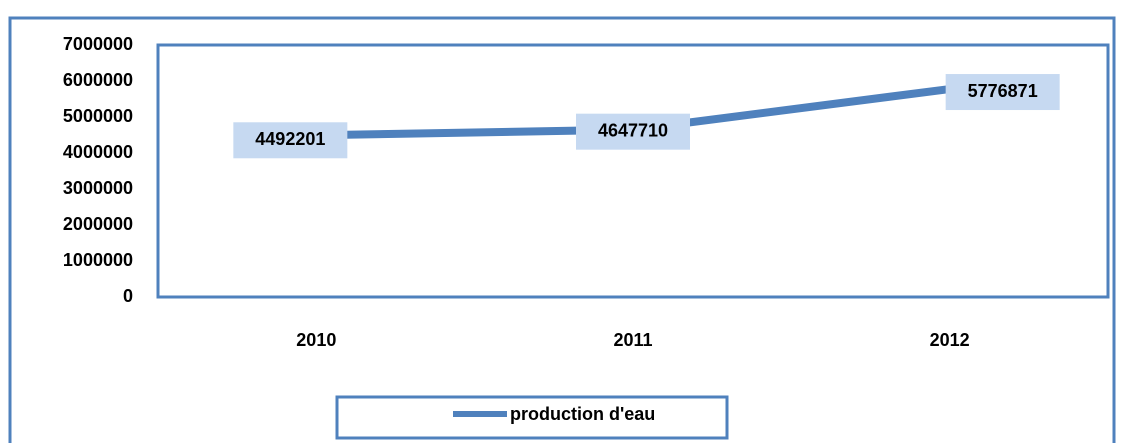  I want to click on data-label: 5776871, so click(1003, 91).